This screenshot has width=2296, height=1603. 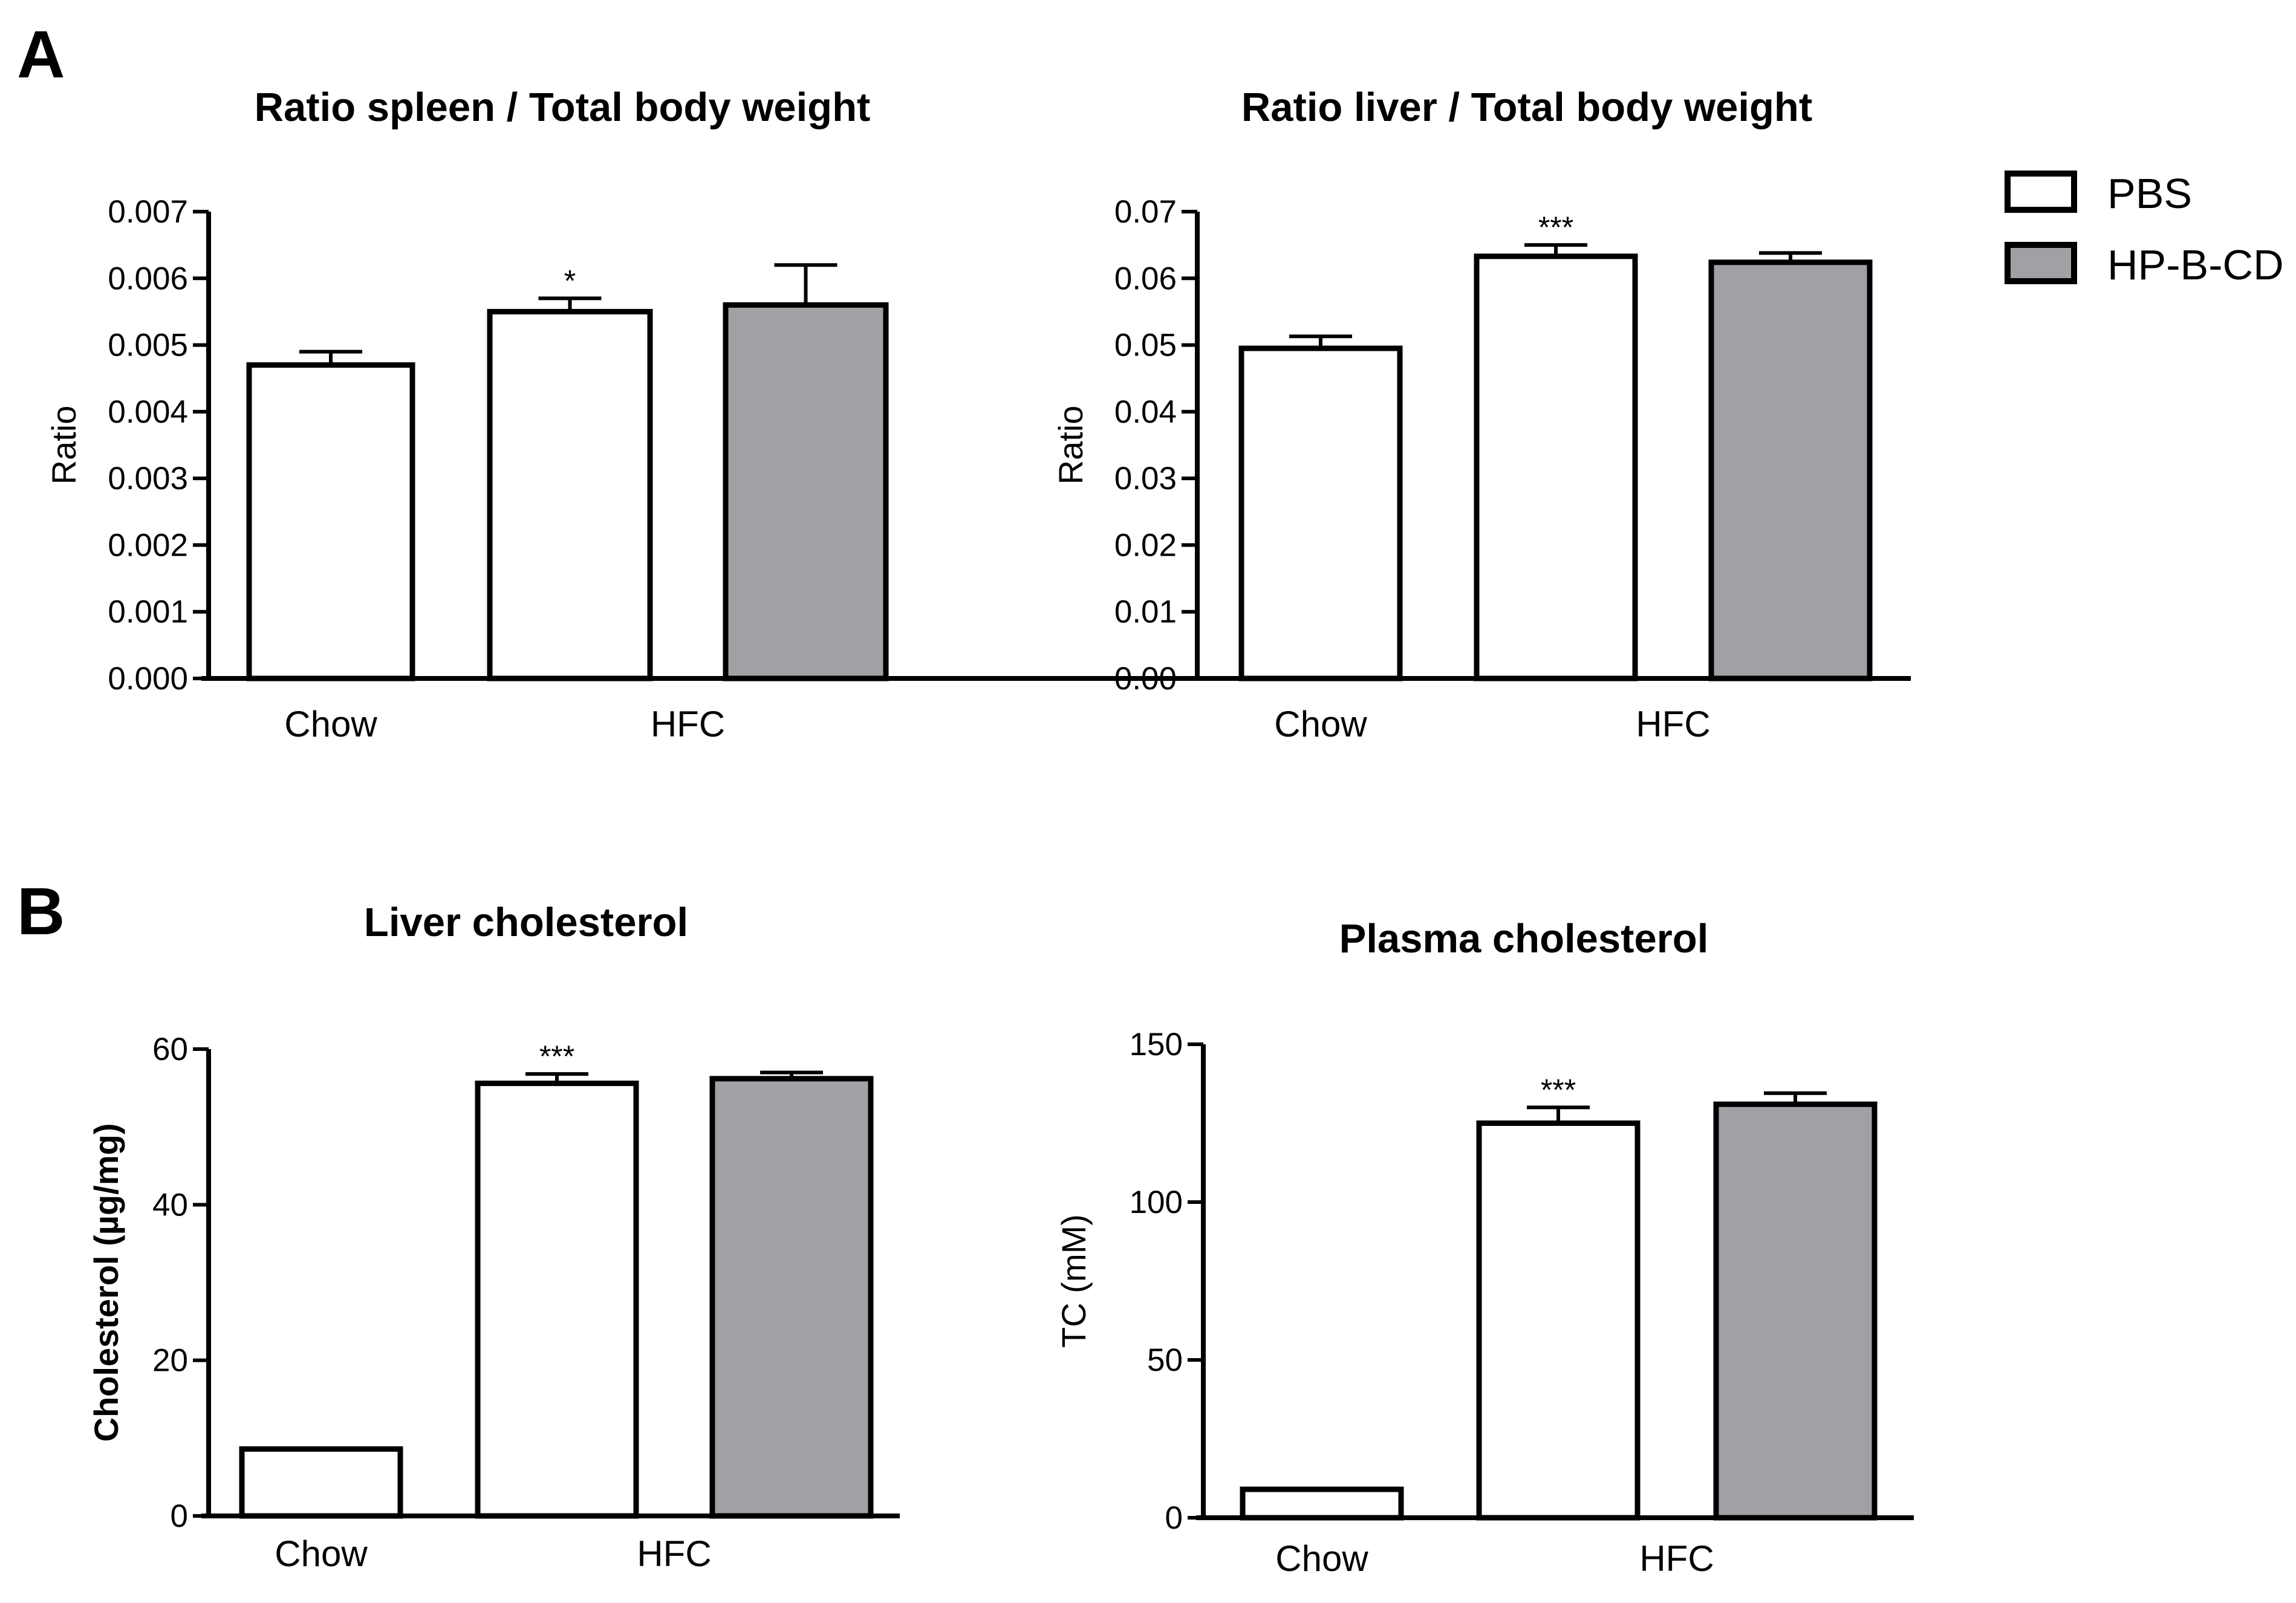 What do you see at coordinates (1145, 412) in the screenshot?
I see `y-tick-label: 0.04` at bounding box center [1145, 412].